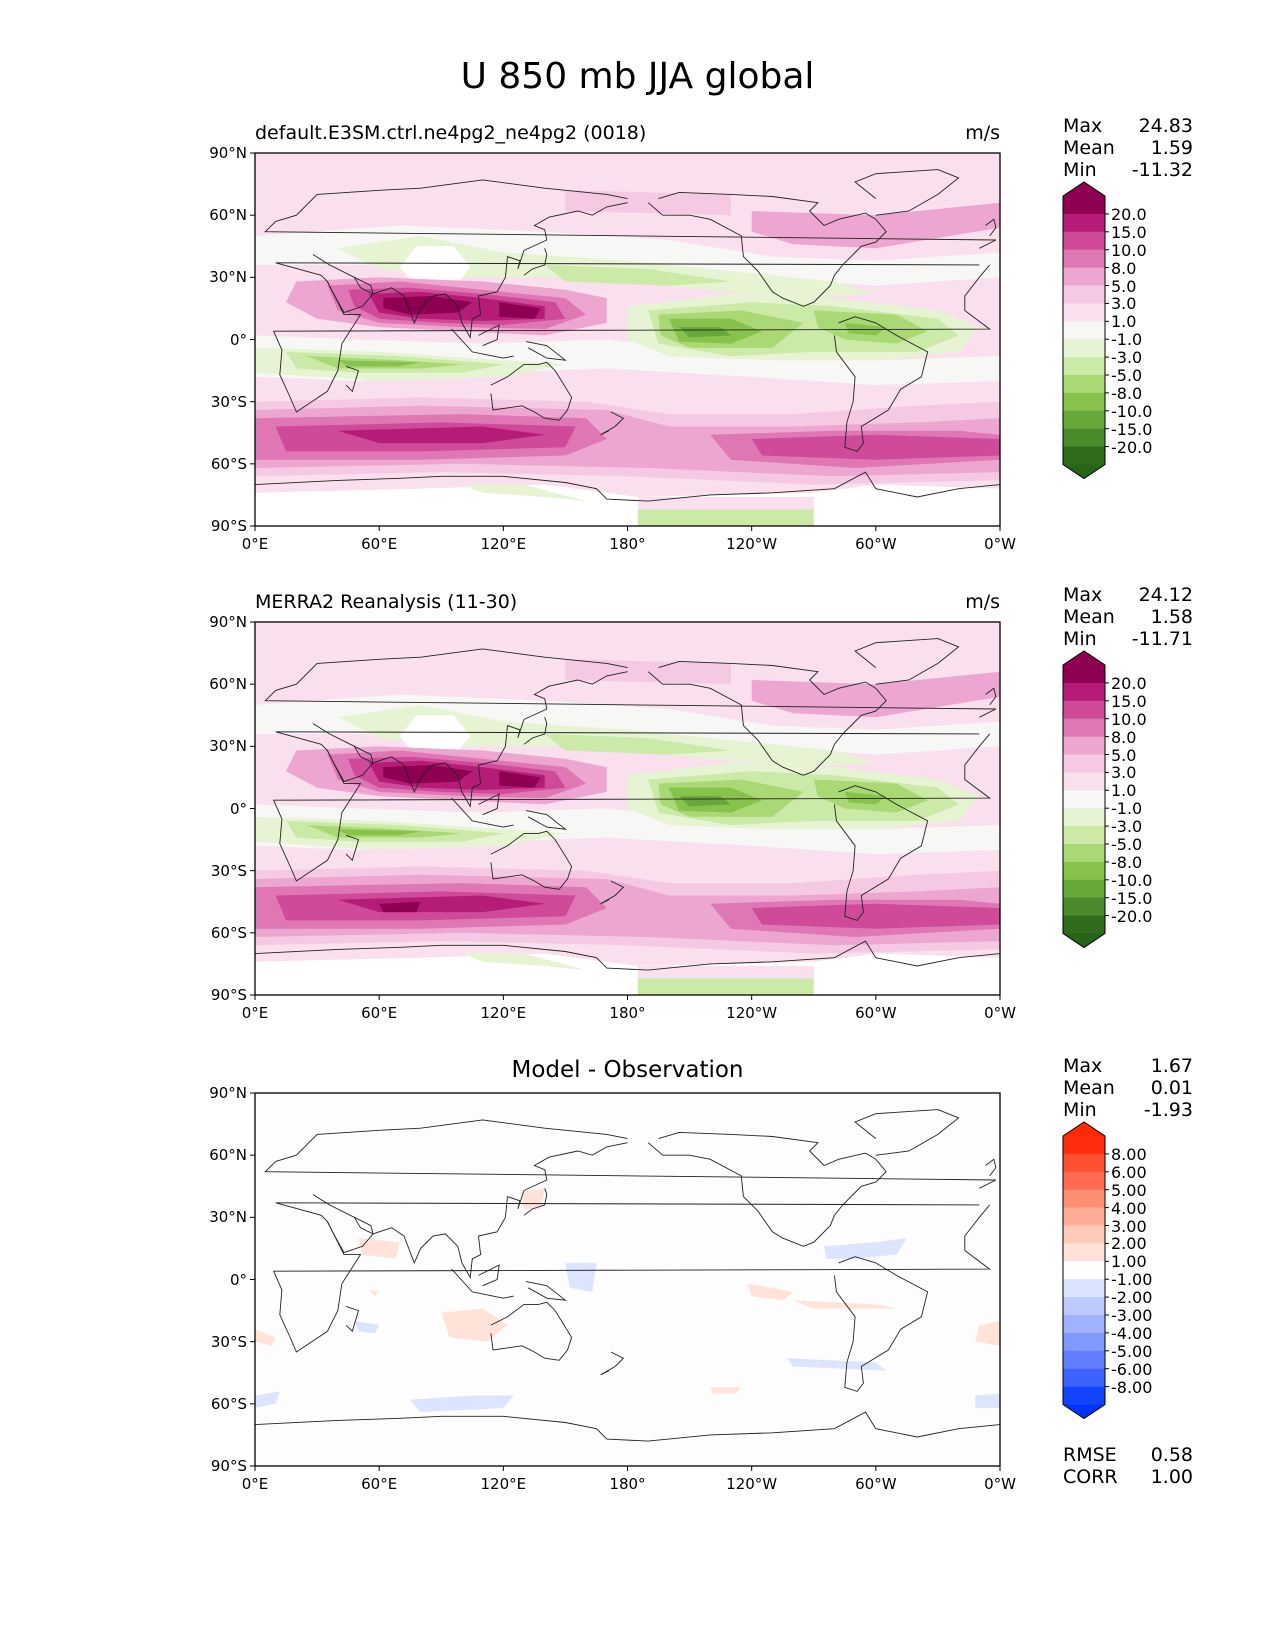 This screenshot has height=1650, width=1275. I want to click on colorbar-tick-label: 5.00, so click(1129, 1190).